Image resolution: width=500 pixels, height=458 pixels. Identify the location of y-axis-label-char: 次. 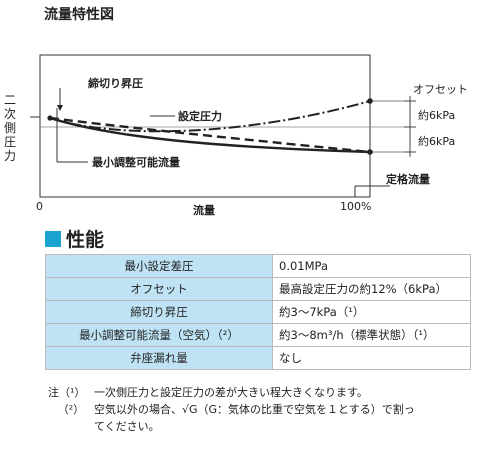
(10, 114).